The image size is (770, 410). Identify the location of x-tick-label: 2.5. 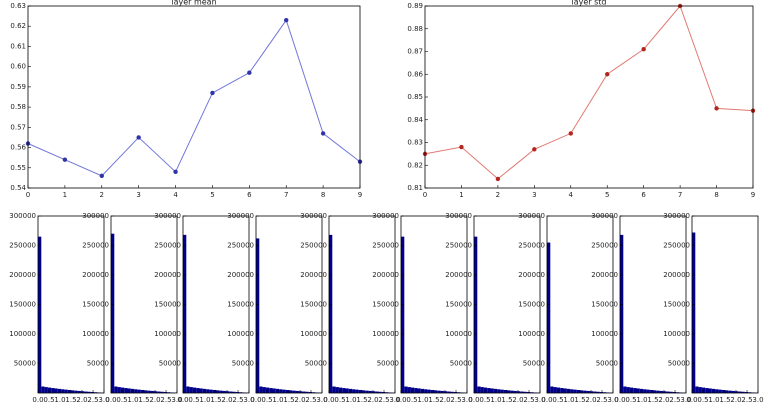
(310, 400).